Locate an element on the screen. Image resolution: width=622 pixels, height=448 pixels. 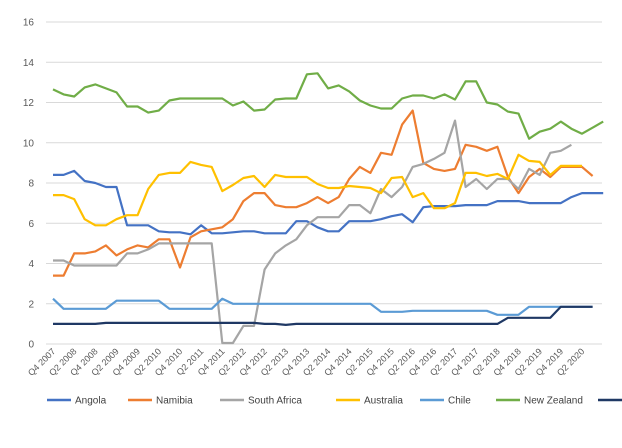
legend-label-angola: Angola is located at coordinates (91, 401).